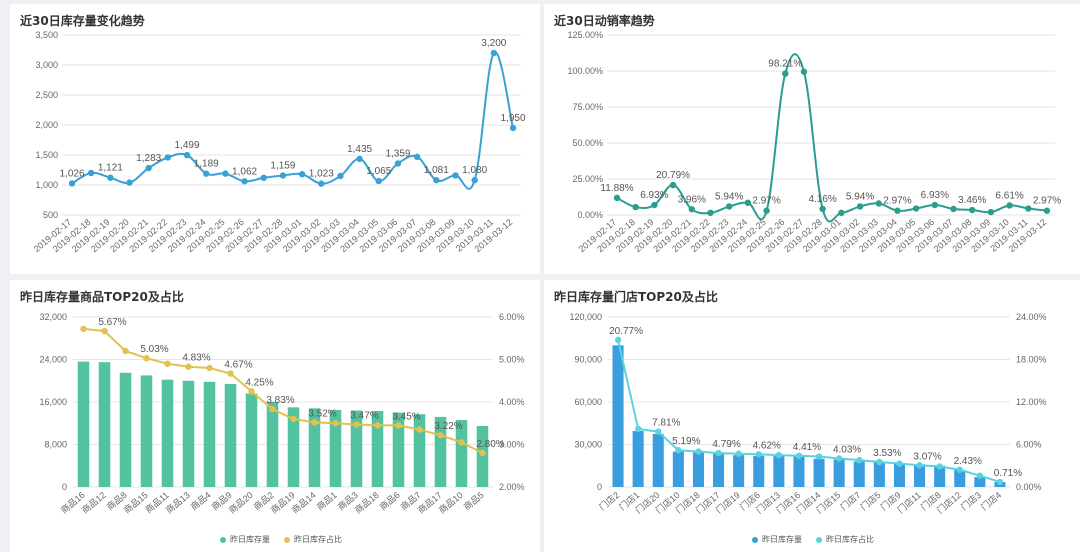  What do you see at coordinates (154, 349) in the screenshot?
I see `data-label: 5.03%` at bounding box center [154, 349].